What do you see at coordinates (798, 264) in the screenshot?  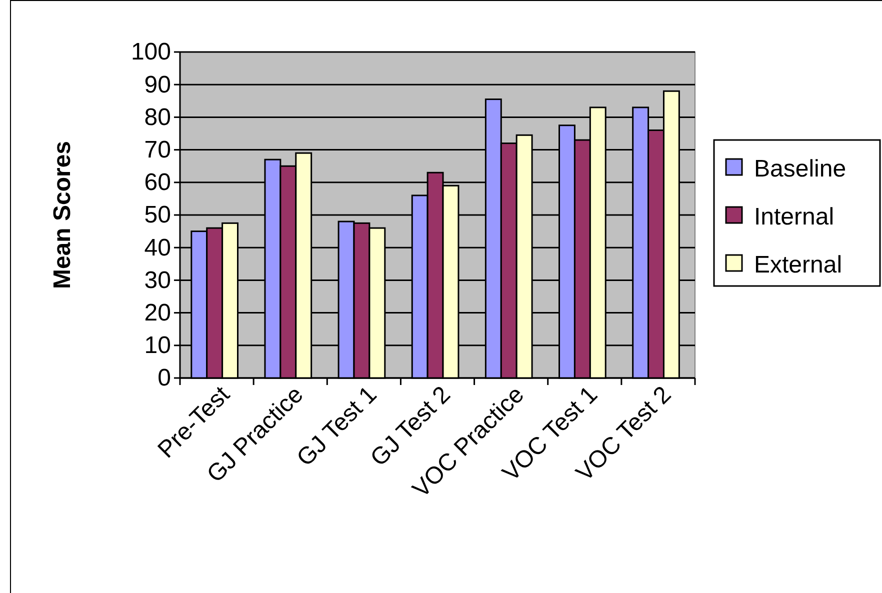 I see `legend-label: External` at bounding box center [798, 264].